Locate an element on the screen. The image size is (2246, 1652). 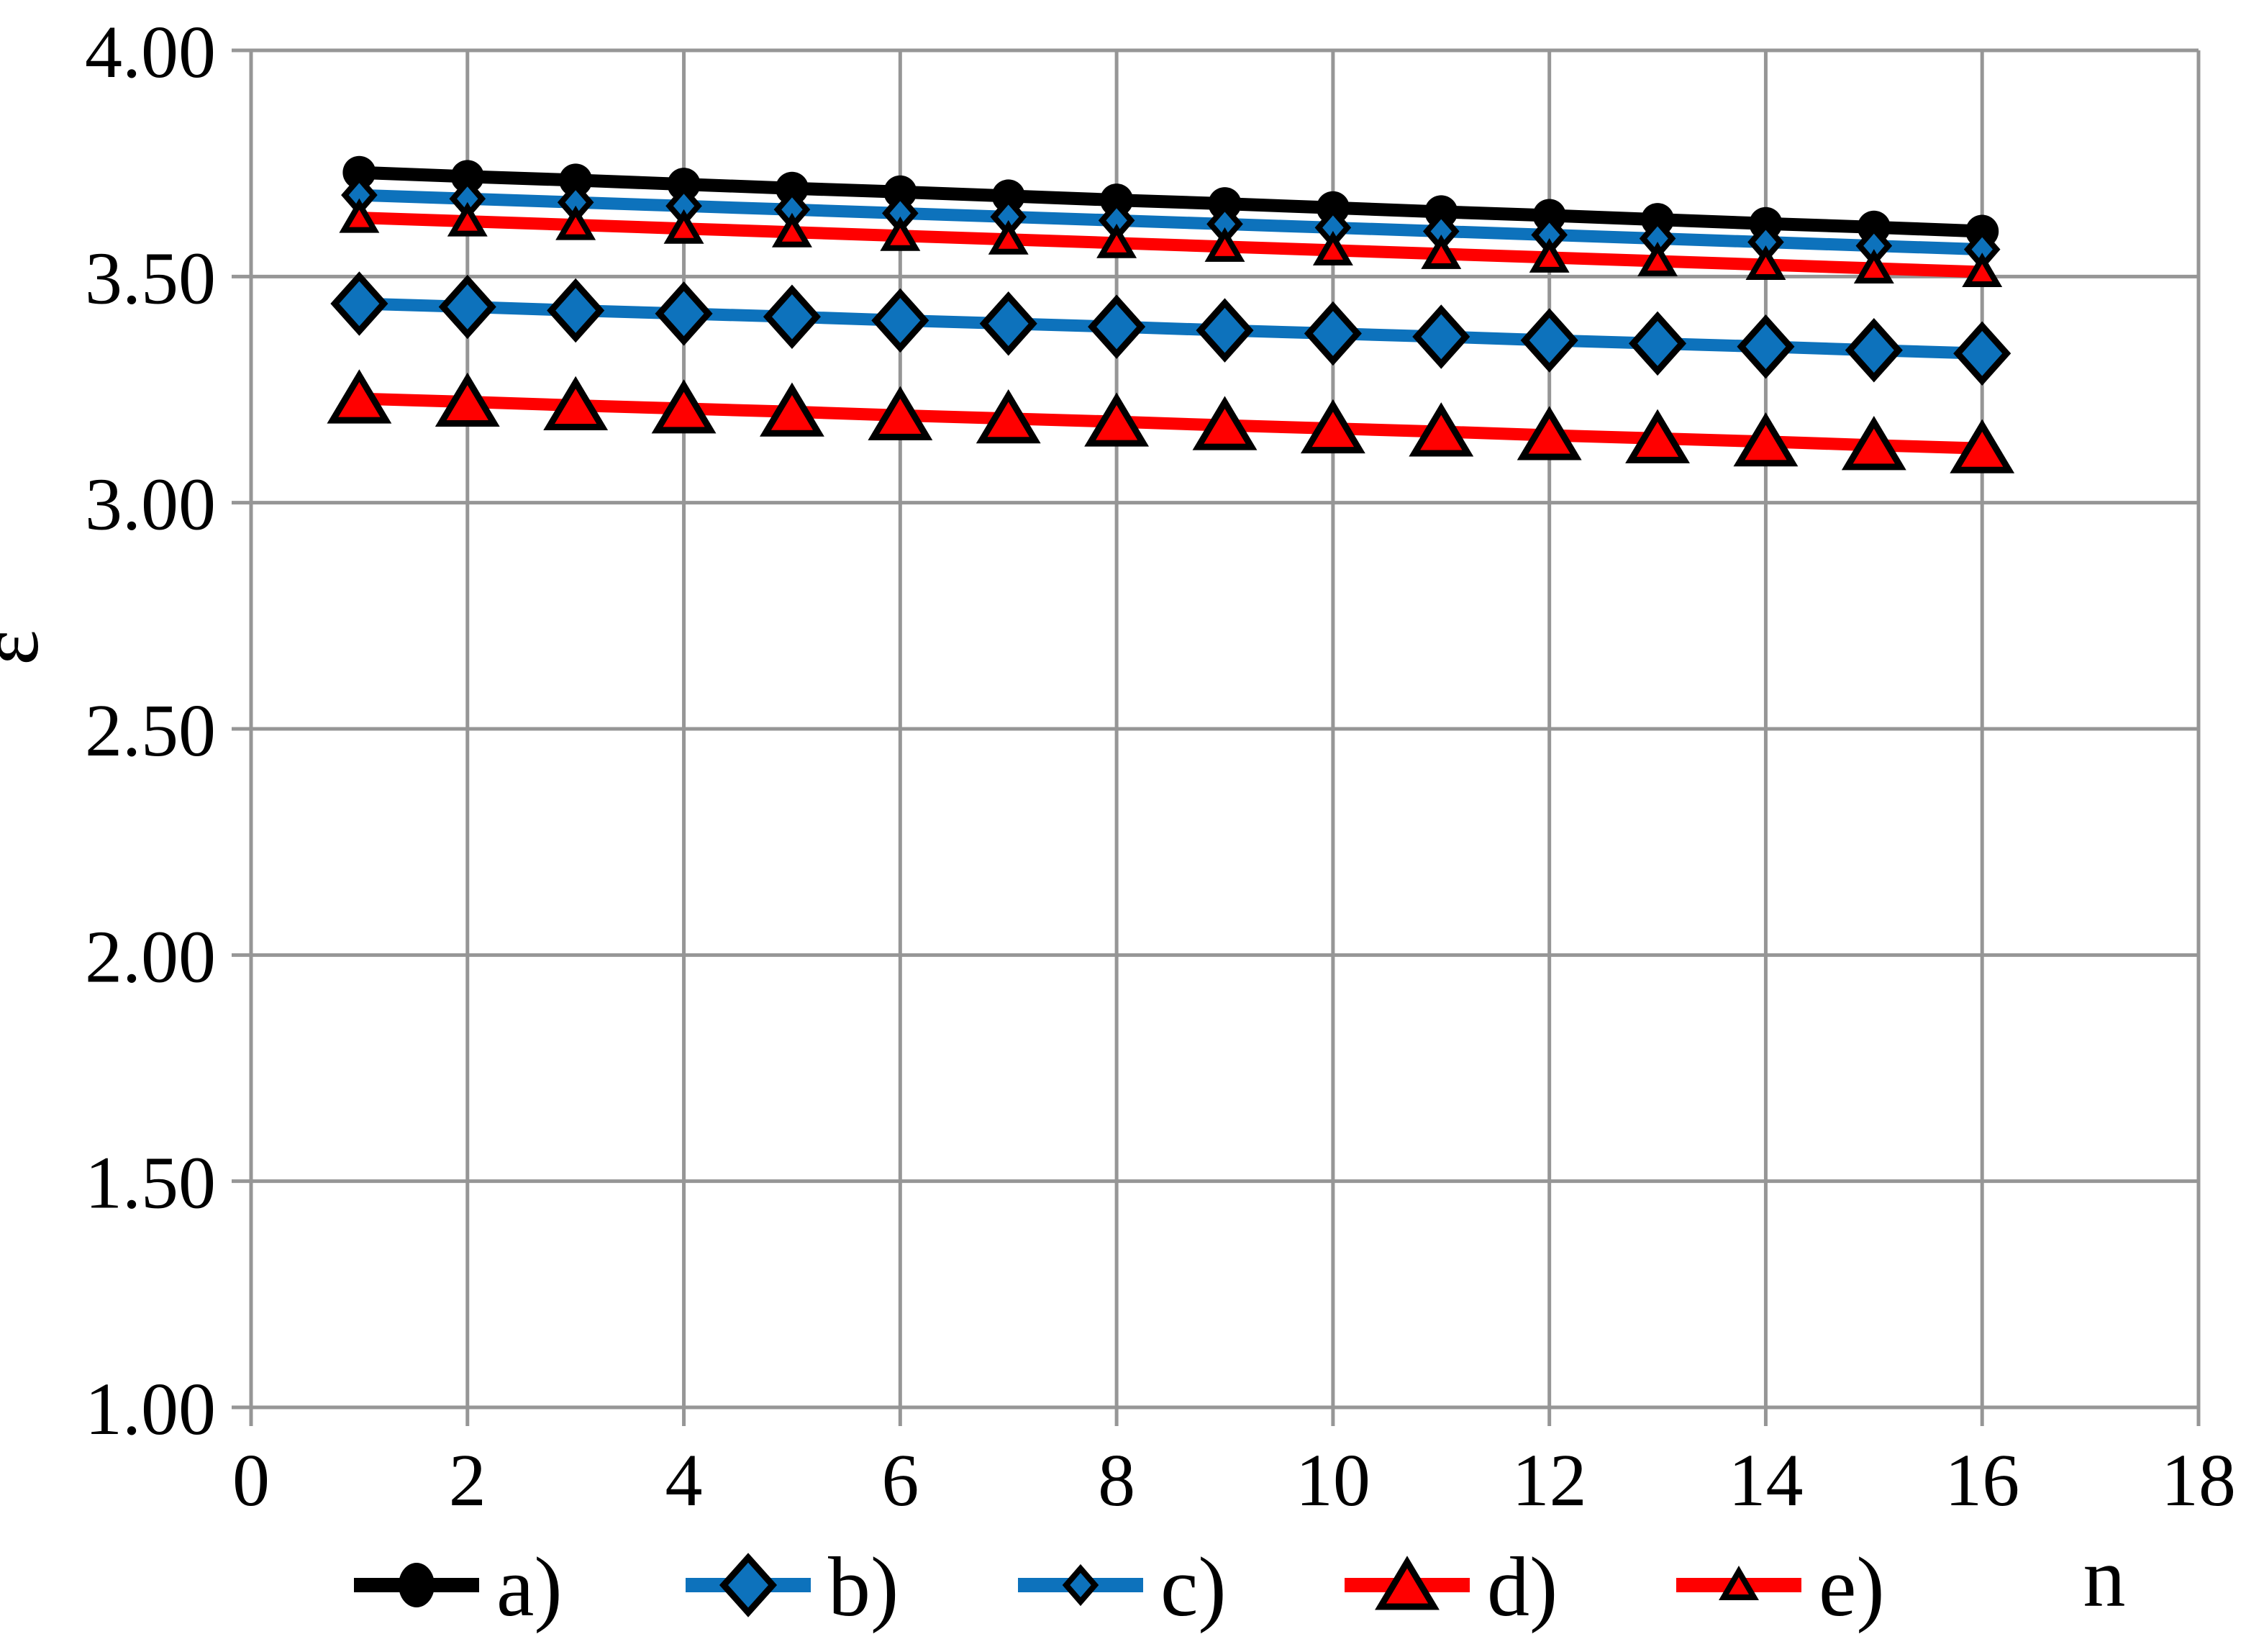
y-tick-label: 3.00 is located at coordinates (150, 504).